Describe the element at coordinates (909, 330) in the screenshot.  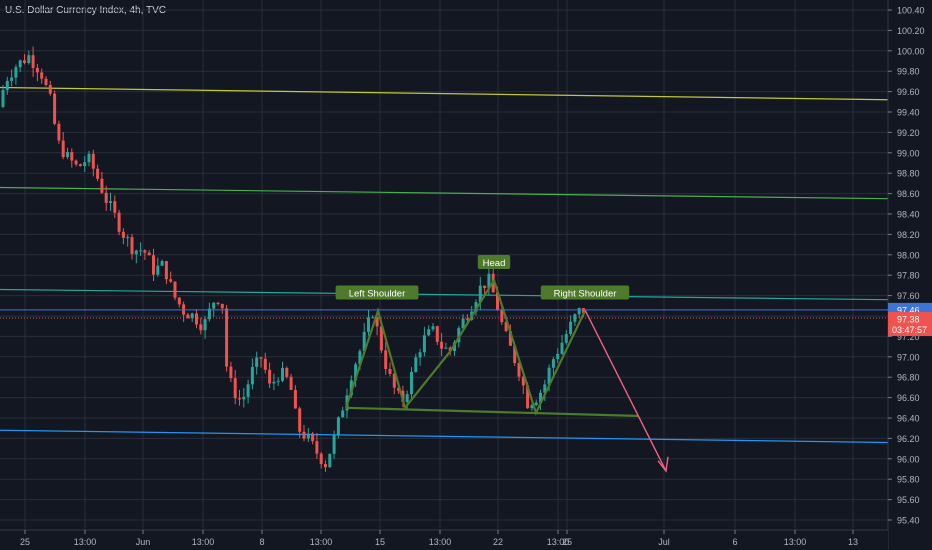
I see `countdown-label: 03:47:57` at that location.